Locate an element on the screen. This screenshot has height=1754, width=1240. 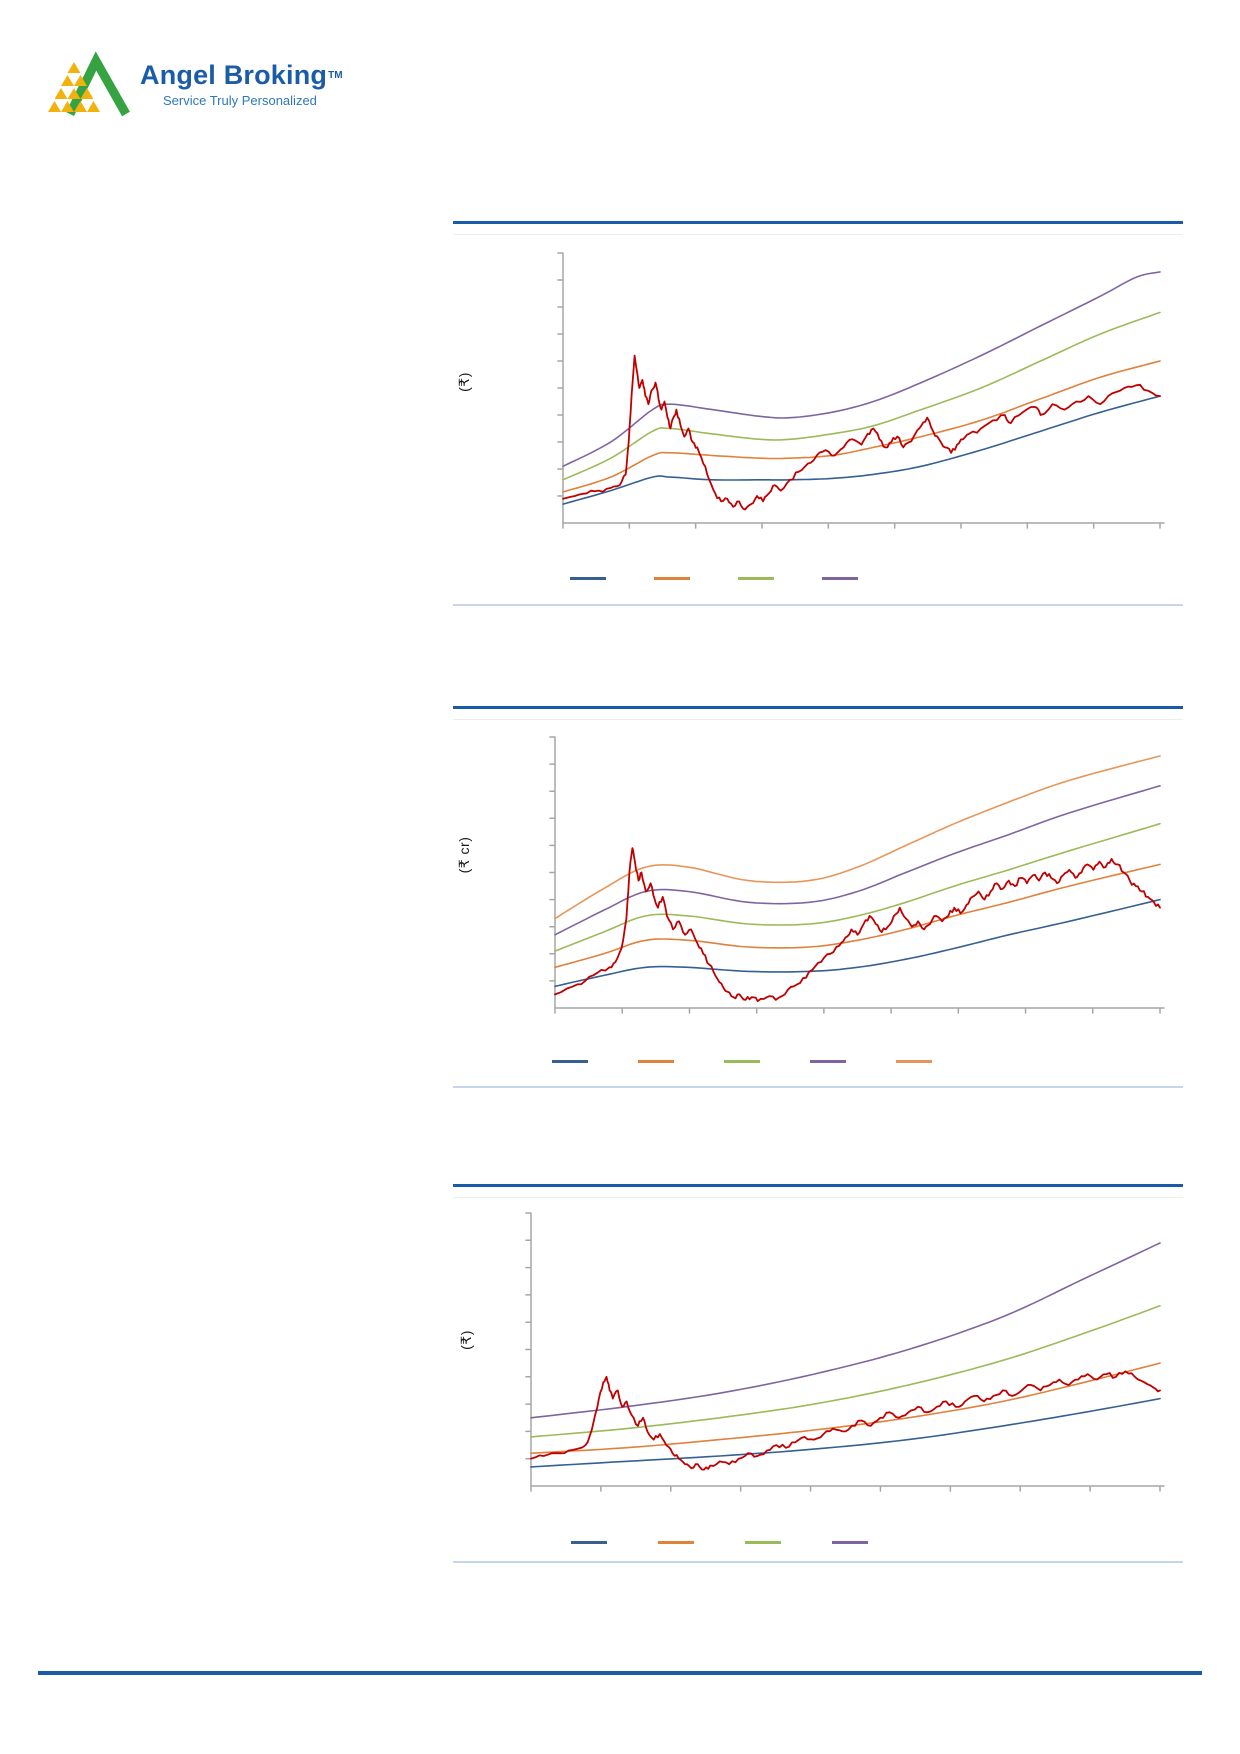
chart-3-legend is located at coordinates (719, 1542).